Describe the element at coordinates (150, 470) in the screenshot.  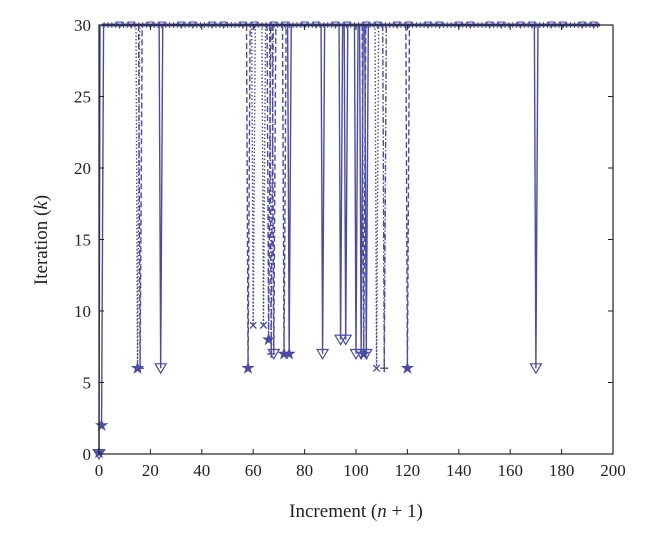
I see `x-tick-label: 20` at that location.